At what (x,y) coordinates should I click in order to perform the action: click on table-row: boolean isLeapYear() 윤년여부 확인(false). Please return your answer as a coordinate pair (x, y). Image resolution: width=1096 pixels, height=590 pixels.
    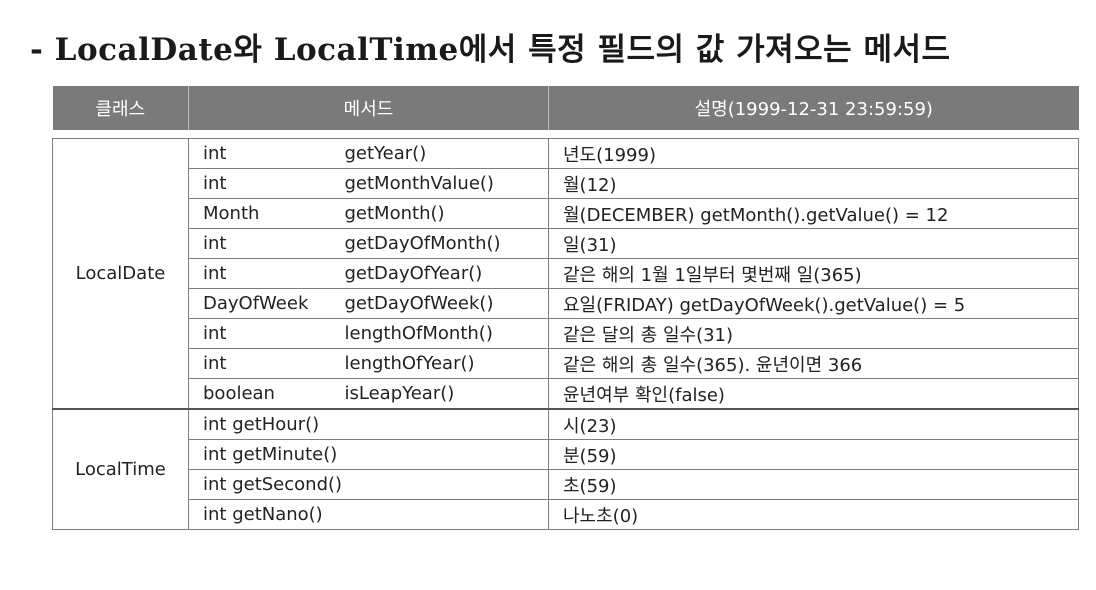
    Looking at the image, I should click on (566, 394).